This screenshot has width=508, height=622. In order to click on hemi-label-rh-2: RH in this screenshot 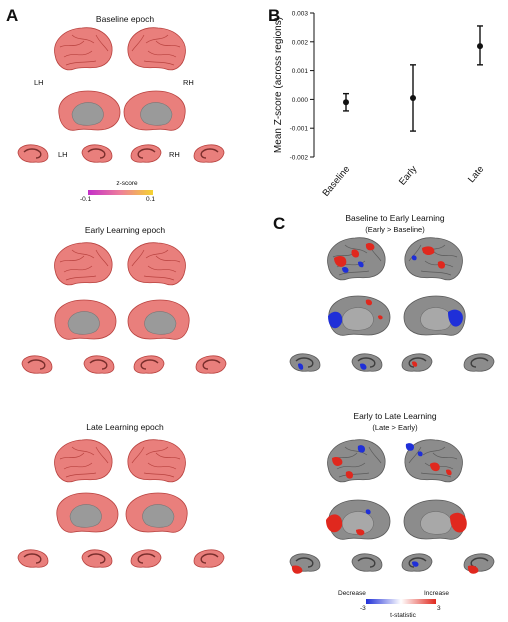, I will do `click(174, 154)`.